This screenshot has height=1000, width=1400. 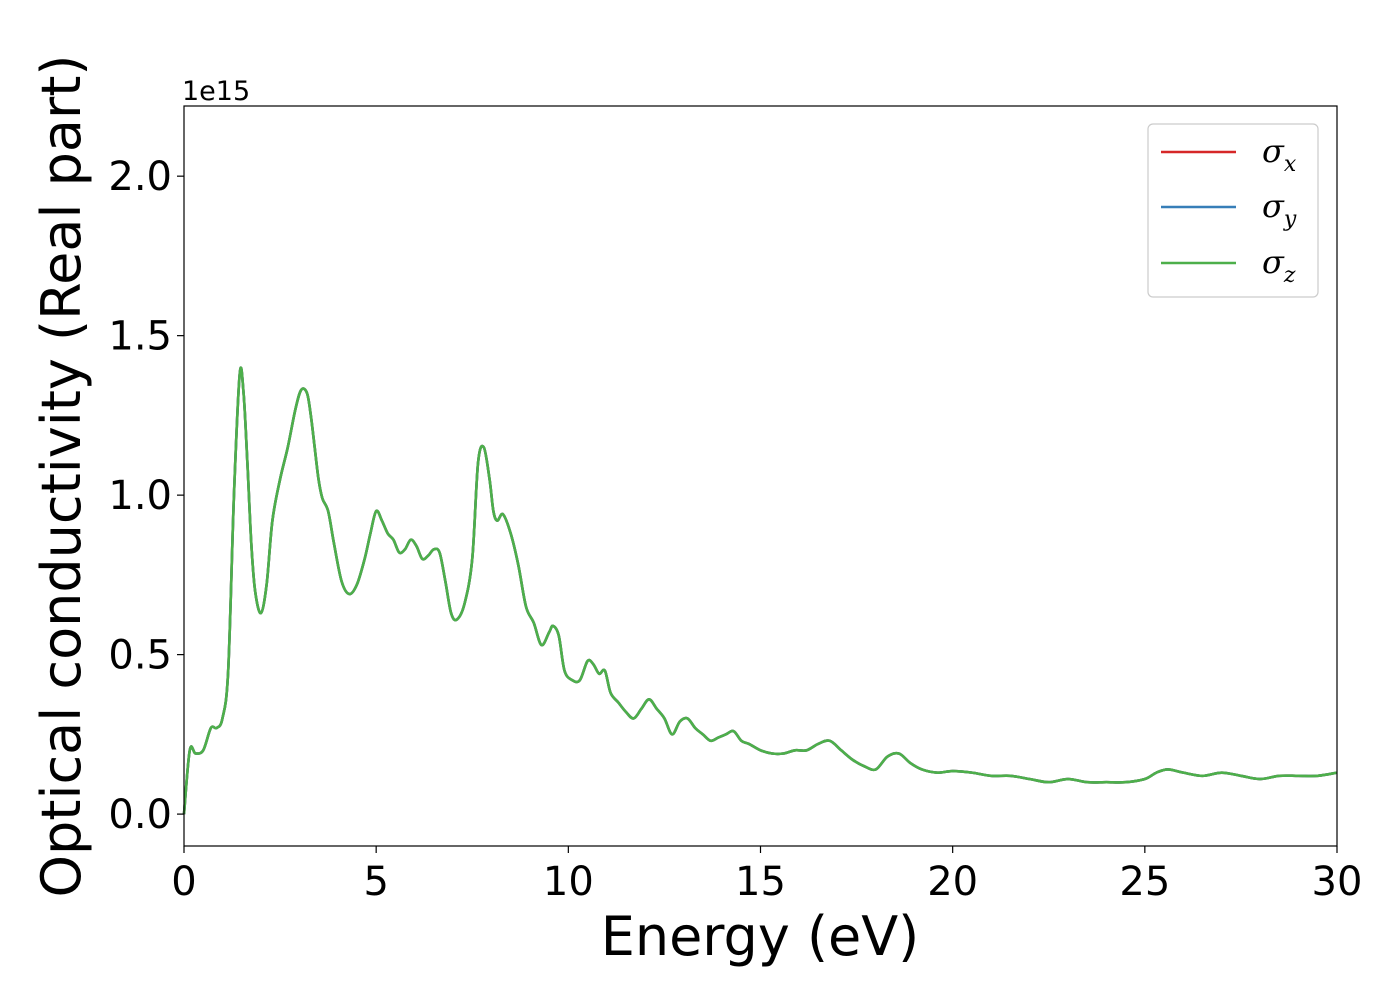 I want to click on legend-label-z: σz, so click(x=1279, y=265).